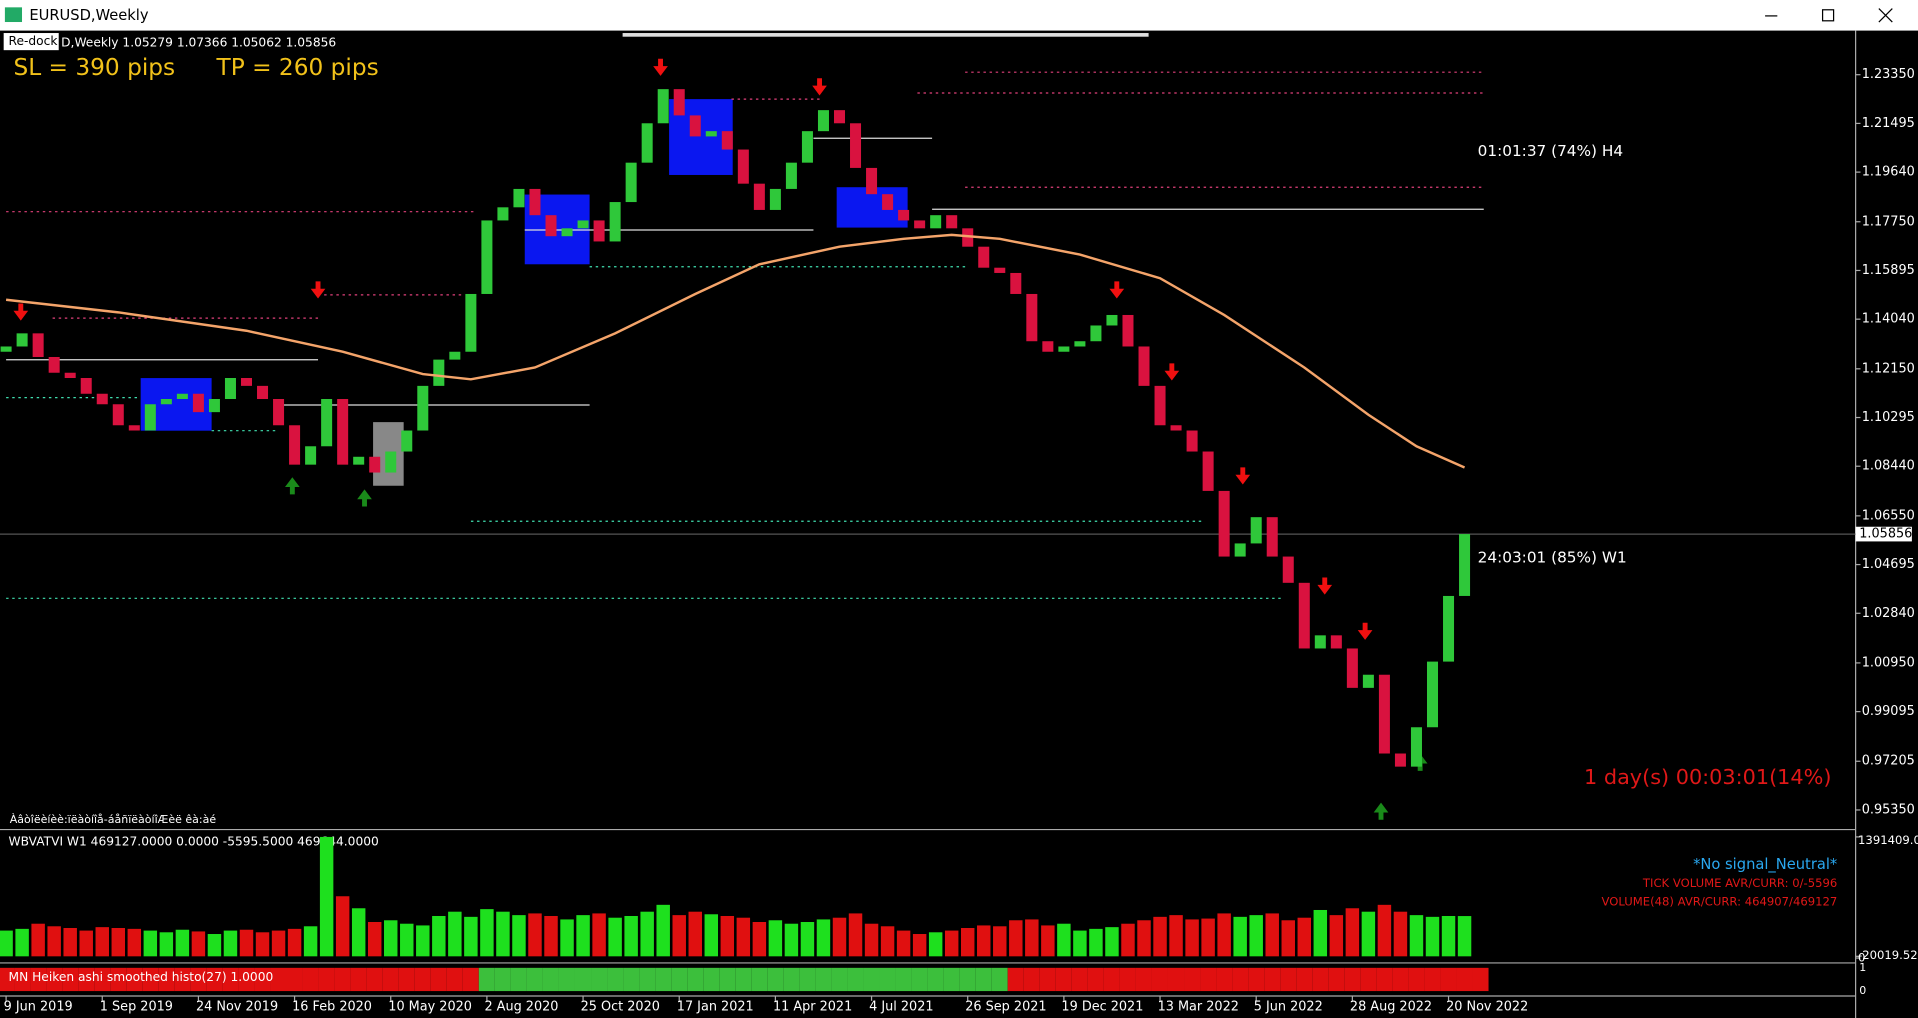 Image resolution: width=1918 pixels, height=1018 pixels. What do you see at coordinates (1552, 557) in the screenshot?
I see `timer-w1: 24:03:01 (85%) W1` at bounding box center [1552, 557].